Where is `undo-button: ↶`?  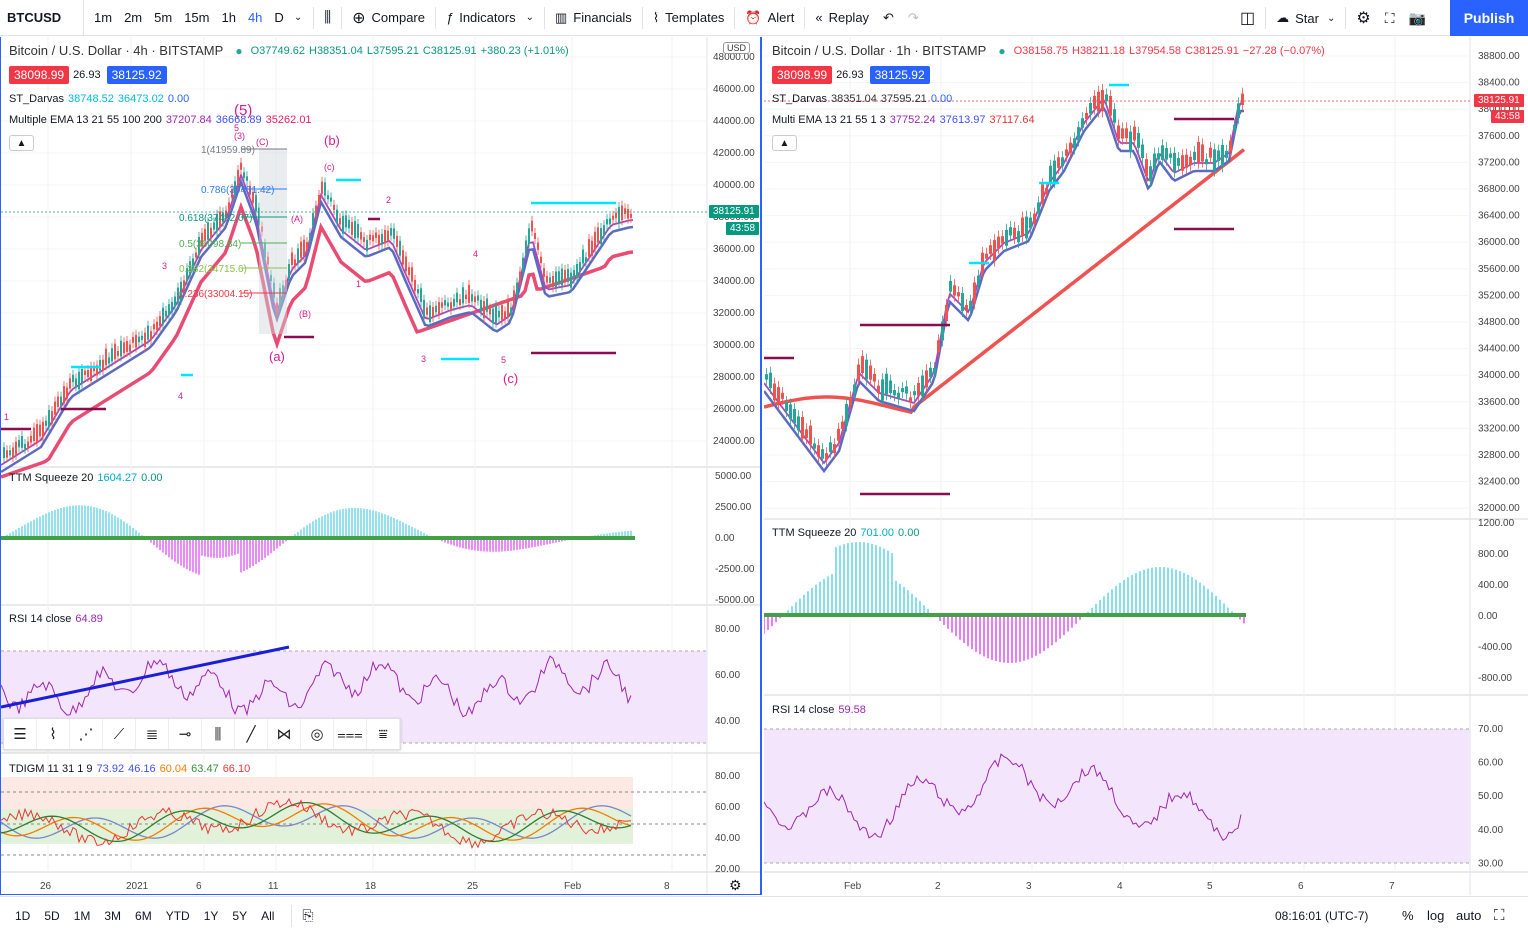 undo-button: ↶ is located at coordinates (888, 18).